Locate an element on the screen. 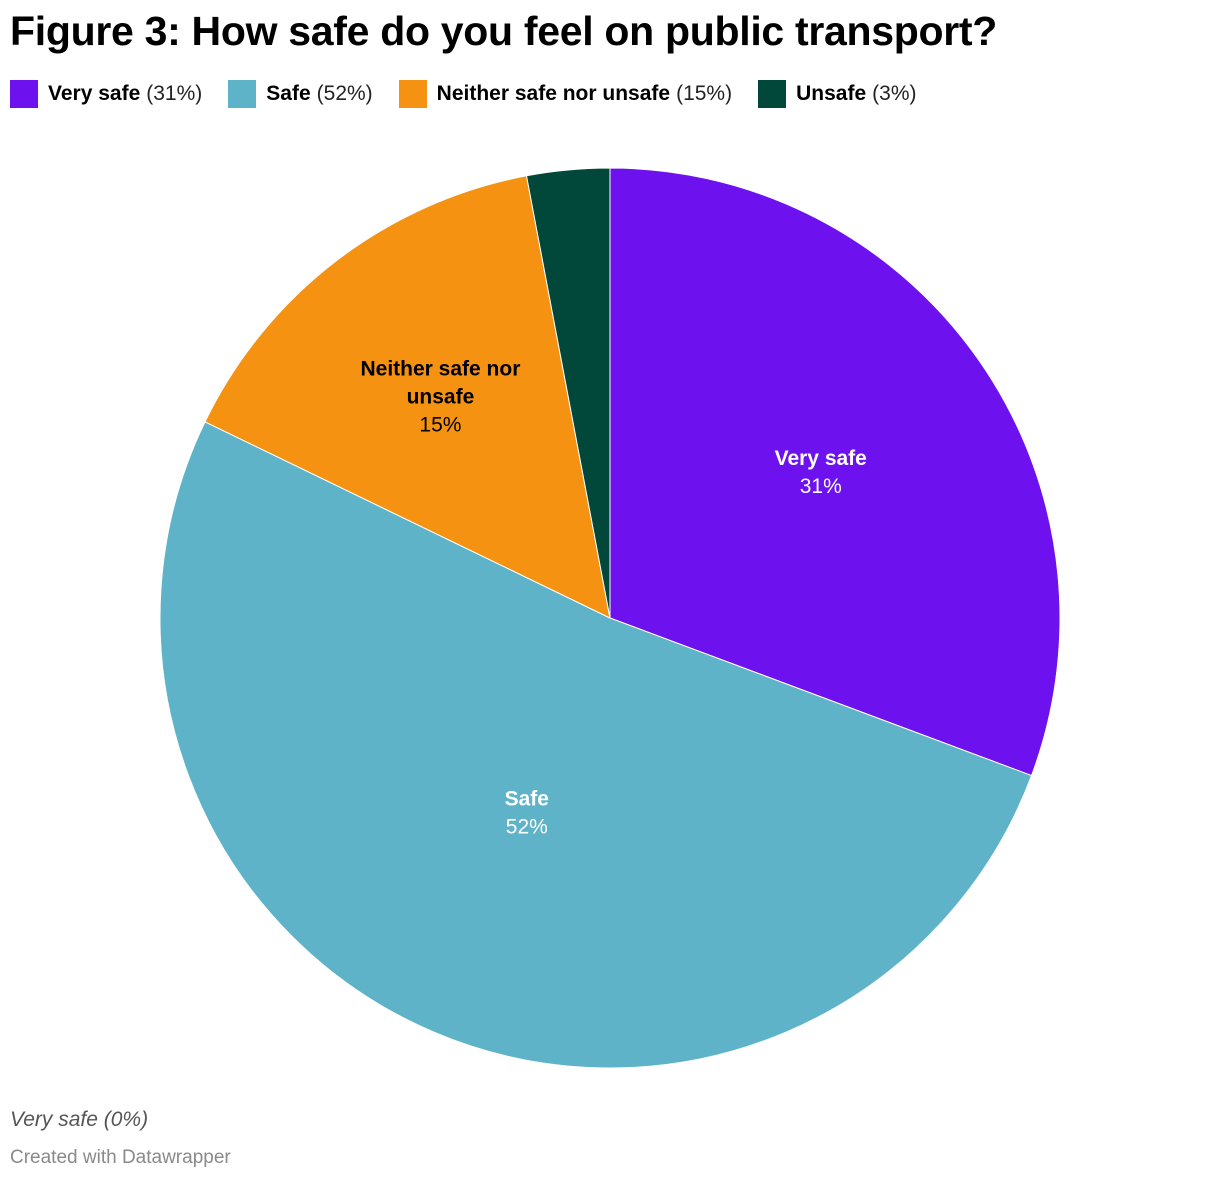 Image resolution: width=1220 pixels, height=1182 pixels. legend-swatch-unsafe is located at coordinates (772, 94).